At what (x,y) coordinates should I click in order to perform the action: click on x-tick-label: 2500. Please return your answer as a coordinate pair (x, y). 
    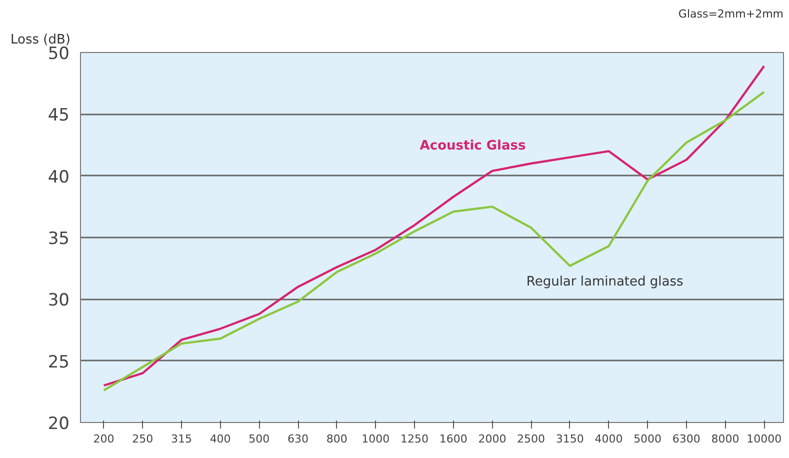
    Looking at the image, I should click on (531, 439).